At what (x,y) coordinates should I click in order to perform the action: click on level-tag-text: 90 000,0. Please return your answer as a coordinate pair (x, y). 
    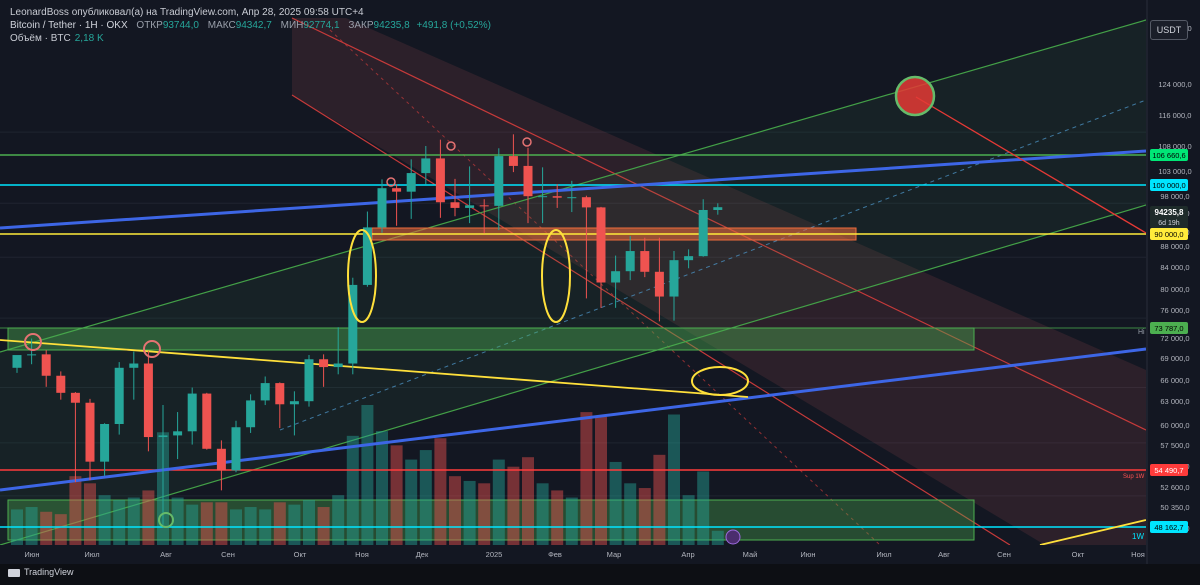
    Looking at the image, I should click on (1168, 234).